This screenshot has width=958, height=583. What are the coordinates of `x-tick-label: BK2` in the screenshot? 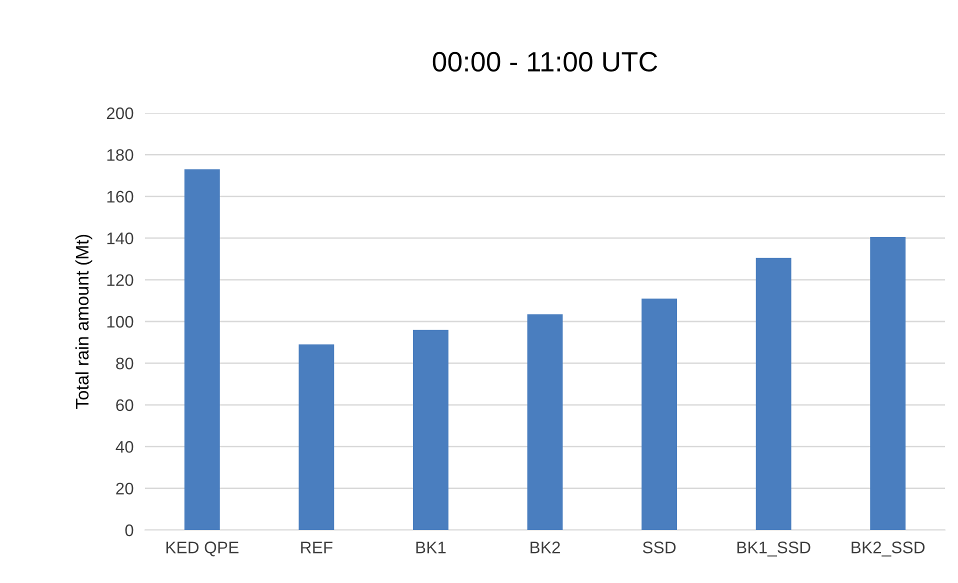 It's located at (545, 548).